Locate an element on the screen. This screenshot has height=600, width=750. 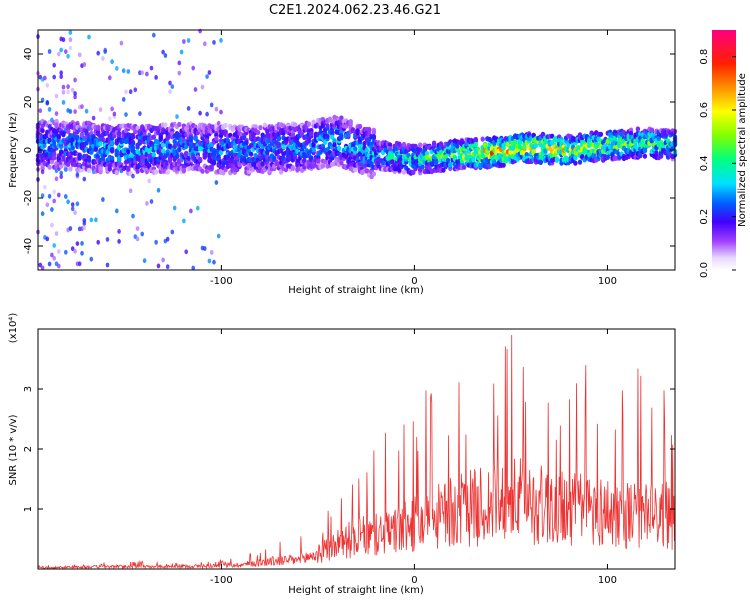
spectrogram-y-tick-label: 40 is located at coordinates (28, 54).